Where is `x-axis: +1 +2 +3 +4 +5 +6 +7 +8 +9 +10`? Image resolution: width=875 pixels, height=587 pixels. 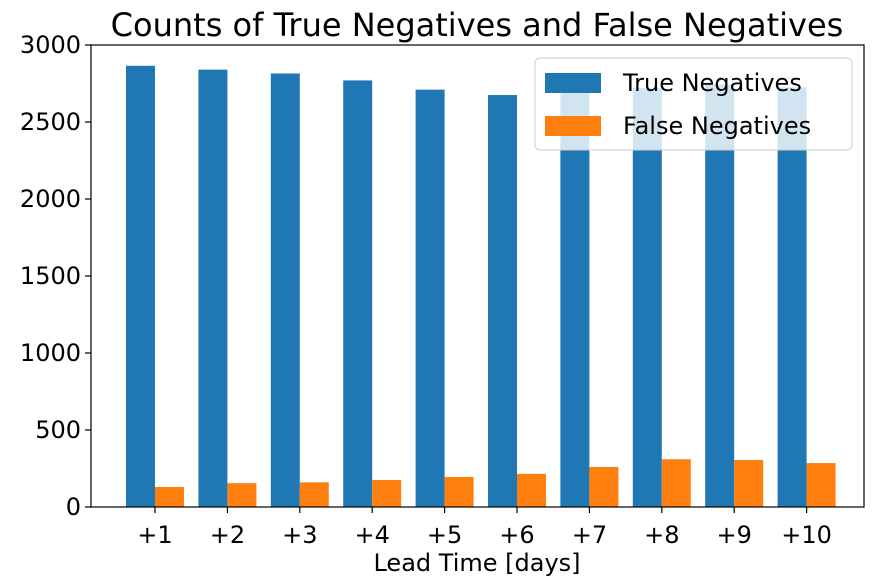
x-axis: +1 +2 +3 +4 +5 +6 +7 +8 +9 +10 is located at coordinates (484, 528).